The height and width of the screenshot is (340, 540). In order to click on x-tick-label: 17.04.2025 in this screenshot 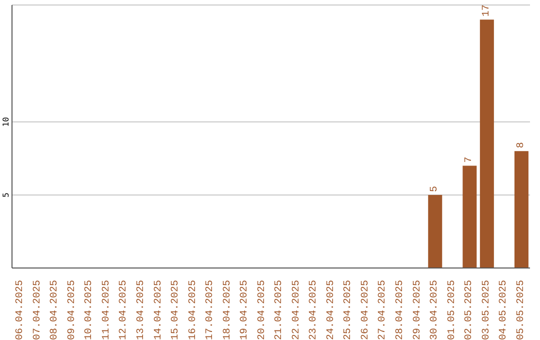, I will do `click(210, 310)`.